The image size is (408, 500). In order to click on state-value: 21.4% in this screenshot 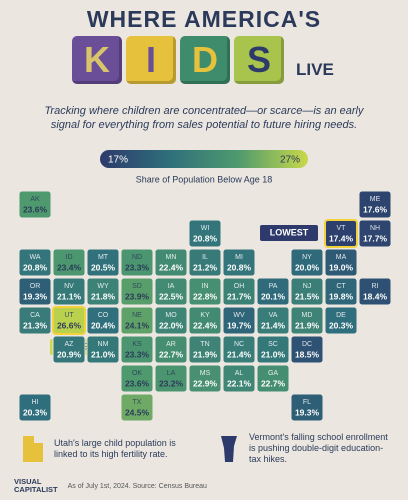, I will do `click(239, 354)`.